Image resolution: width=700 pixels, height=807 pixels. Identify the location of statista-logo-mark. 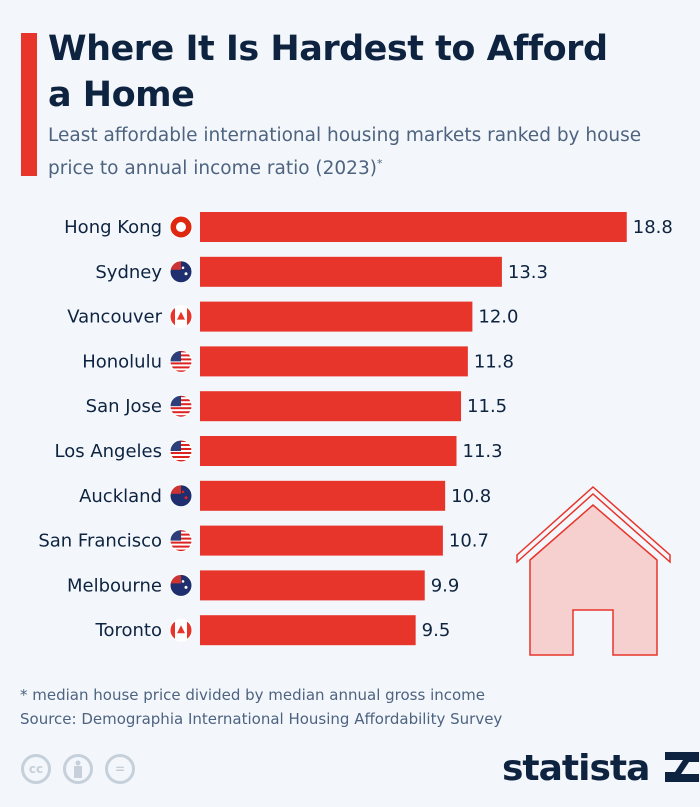
(681, 767).